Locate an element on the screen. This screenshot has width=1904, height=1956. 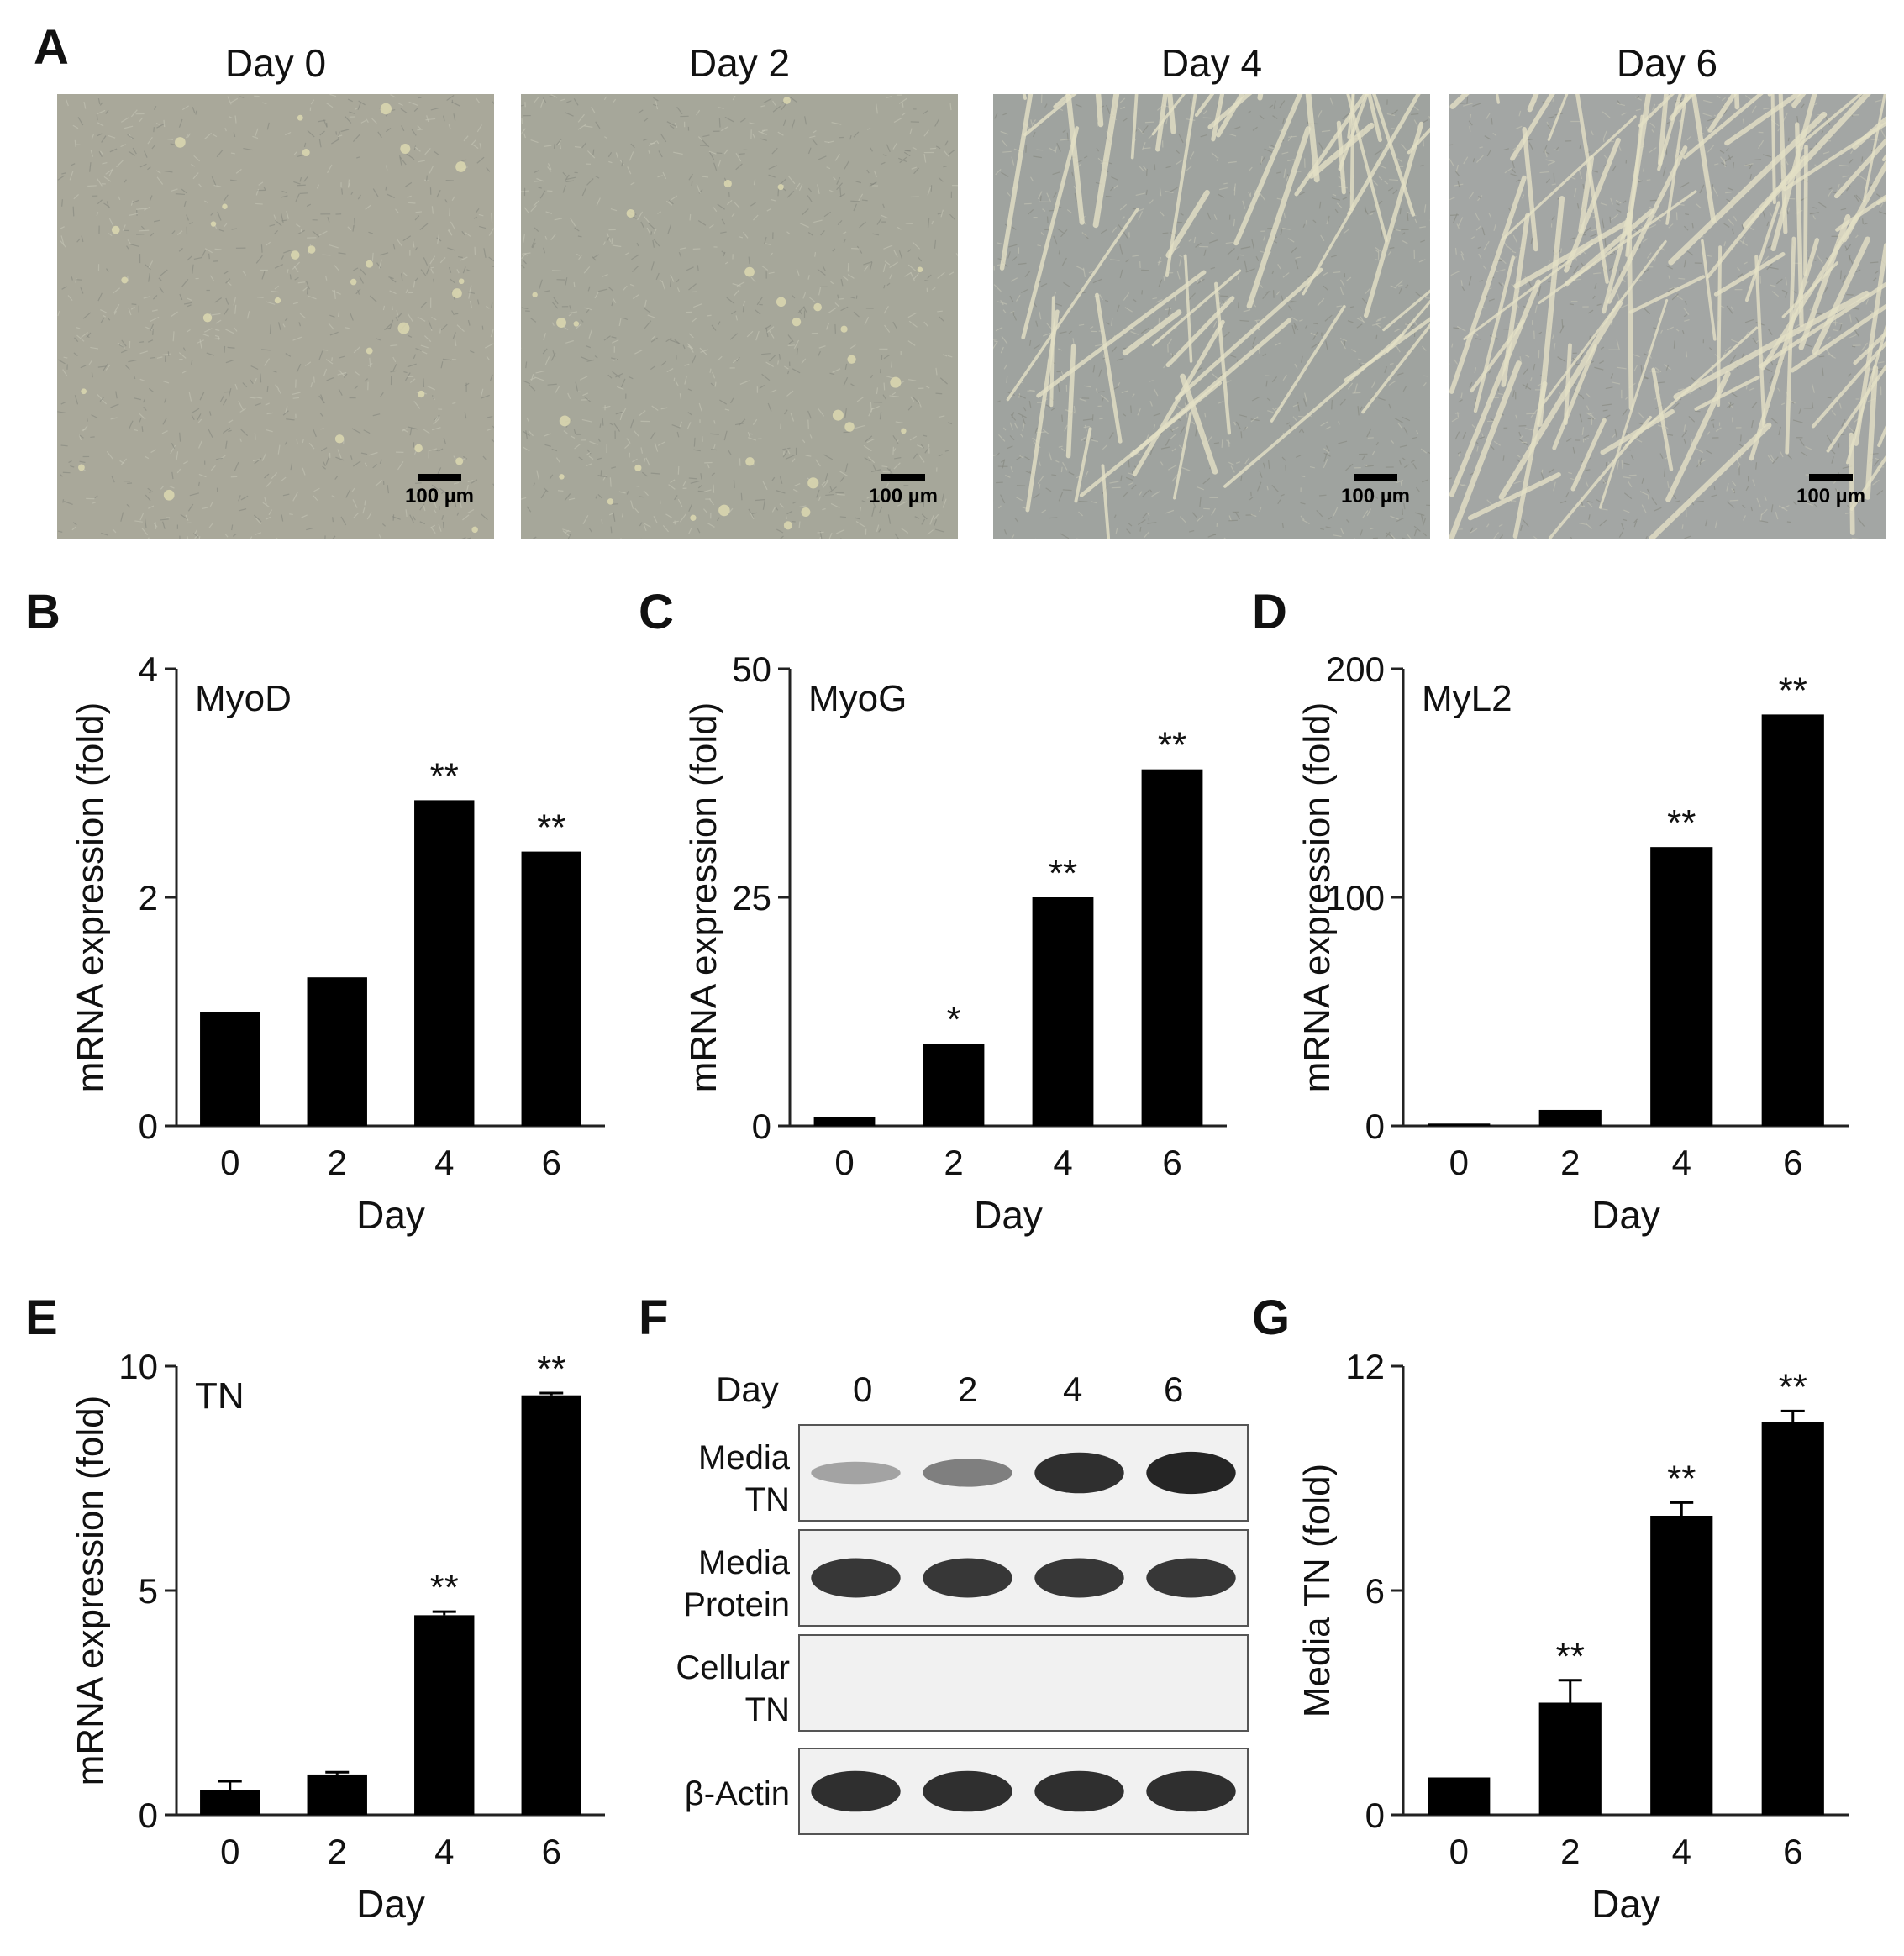
micrograph-title: Day 4 is located at coordinates (1211, 63).